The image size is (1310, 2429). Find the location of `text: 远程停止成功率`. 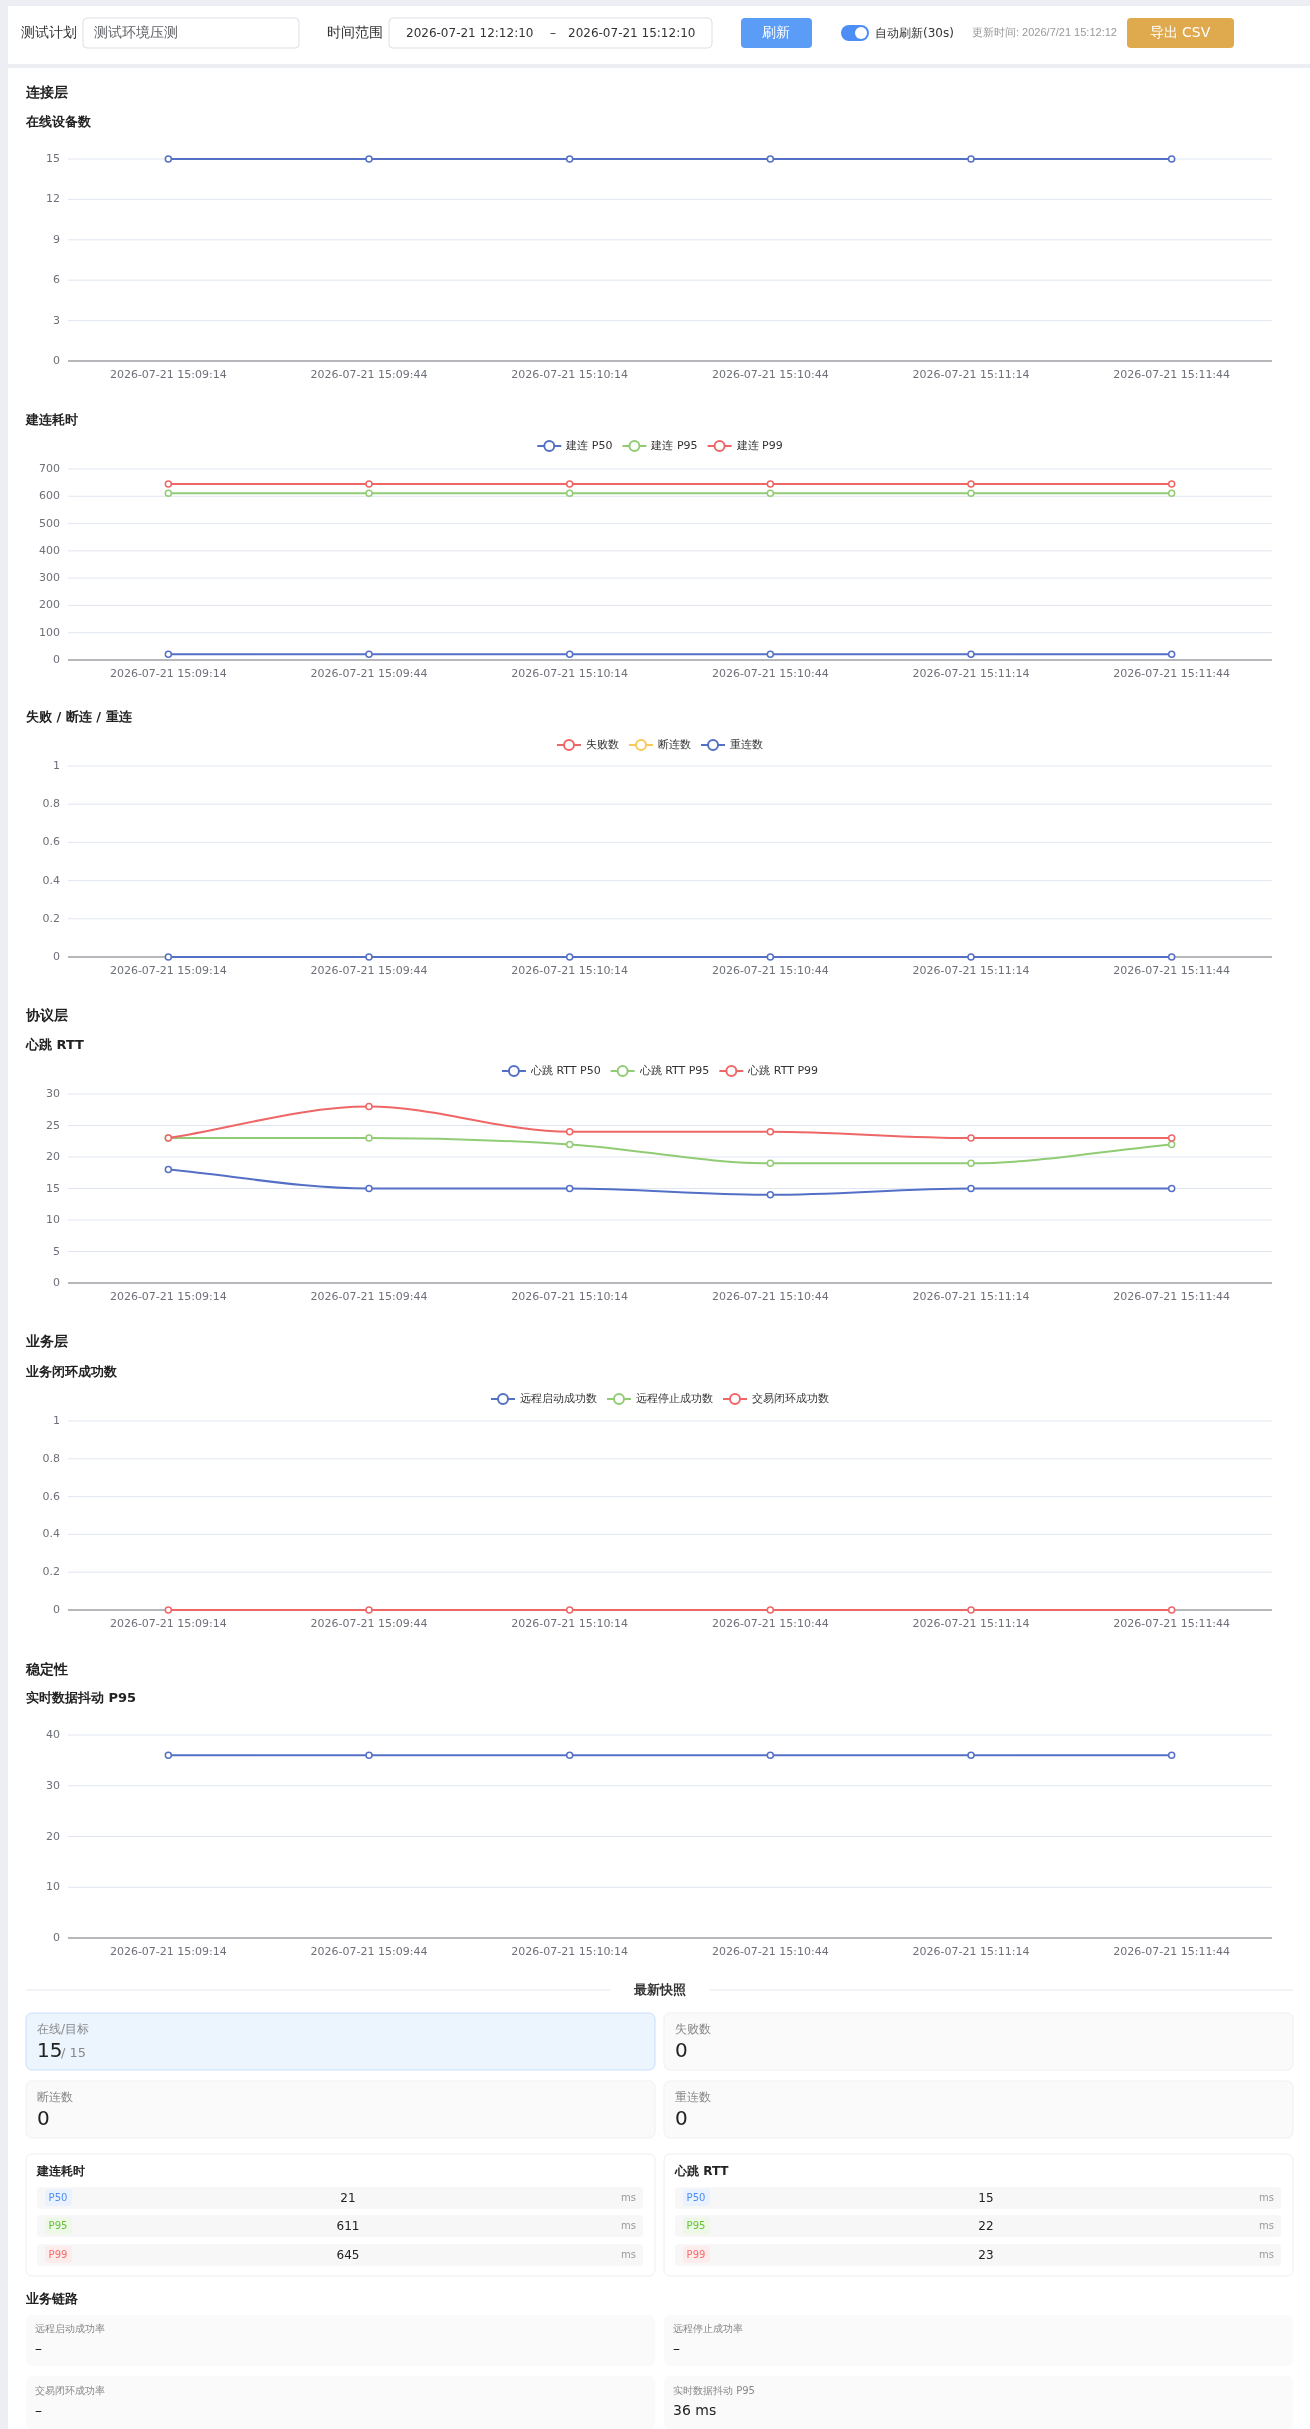

text: 远程停止成功率 is located at coordinates (708, 2328).